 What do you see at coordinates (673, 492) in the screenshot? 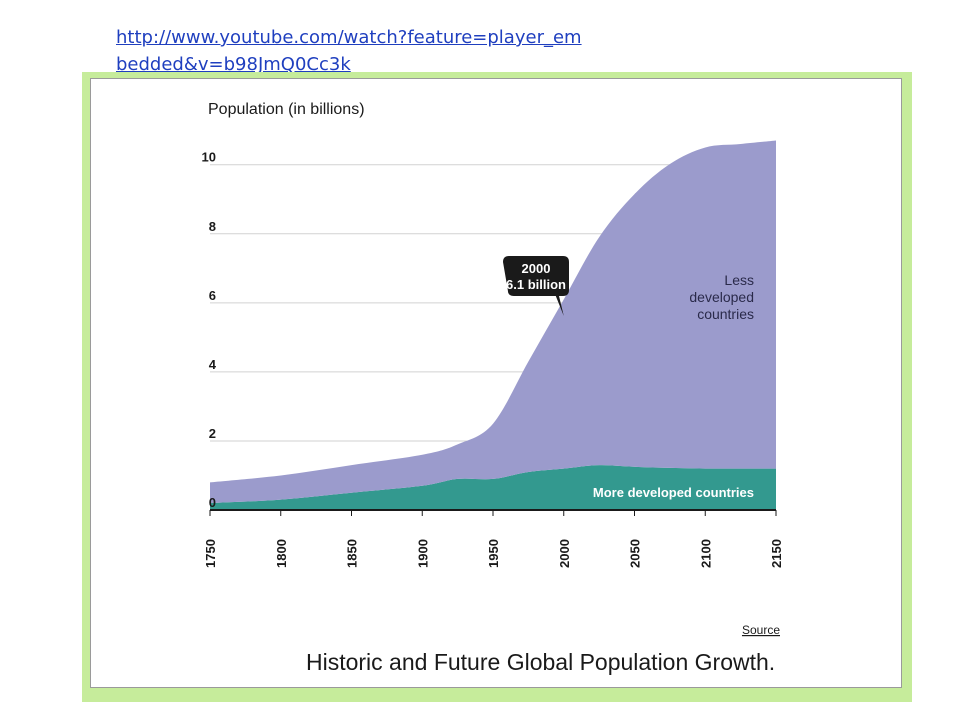
I see `area-label-more-developed: More developed countries` at bounding box center [673, 492].